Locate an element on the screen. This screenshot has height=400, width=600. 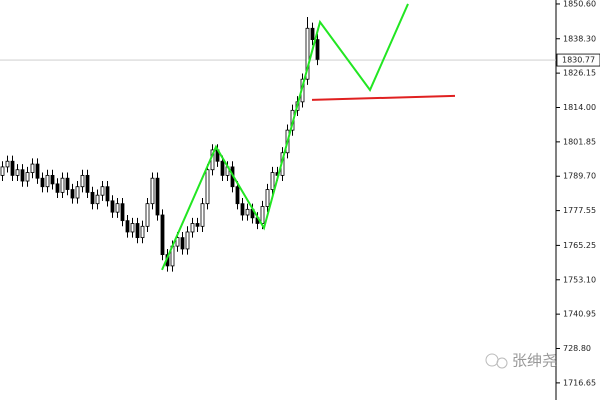
watermark: 张绅尧 is located at coordinates (521, 361).